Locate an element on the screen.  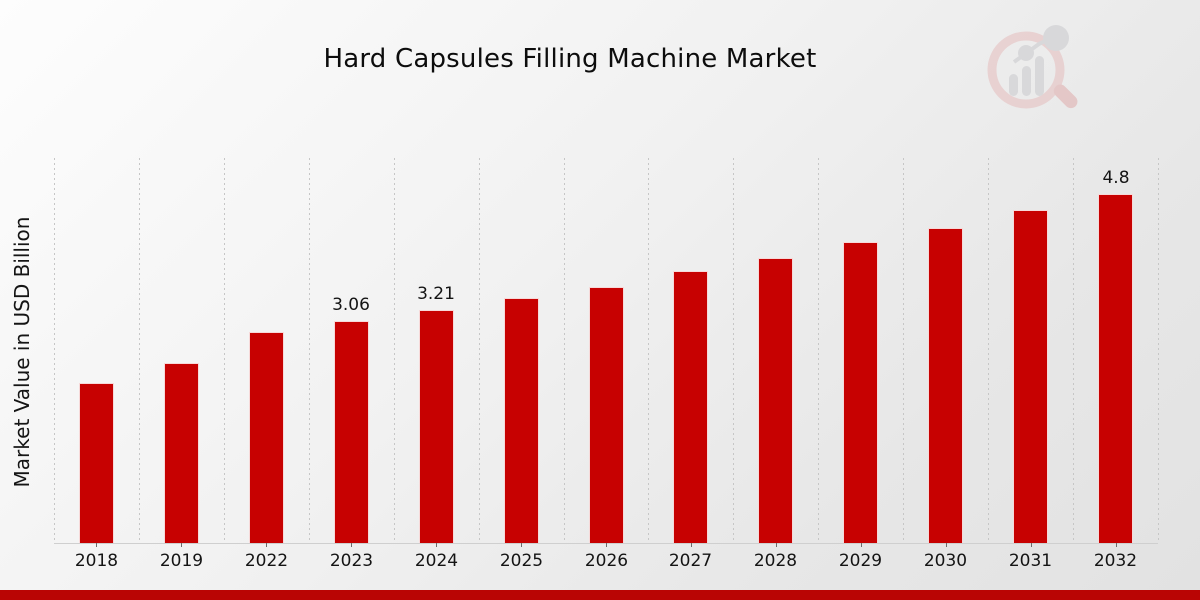
bar-2027 is located at coordinates (690, 407).